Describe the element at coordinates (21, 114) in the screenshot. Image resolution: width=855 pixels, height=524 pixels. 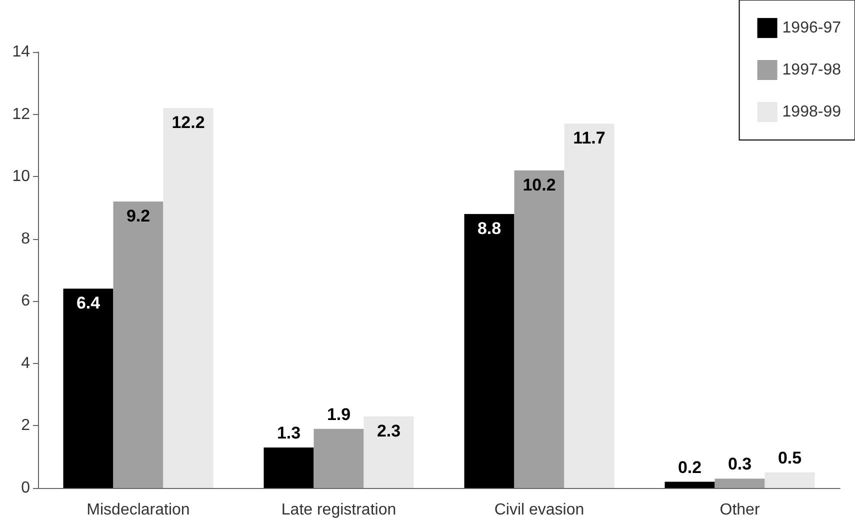
I see `y-tick-label: 12` at that location.